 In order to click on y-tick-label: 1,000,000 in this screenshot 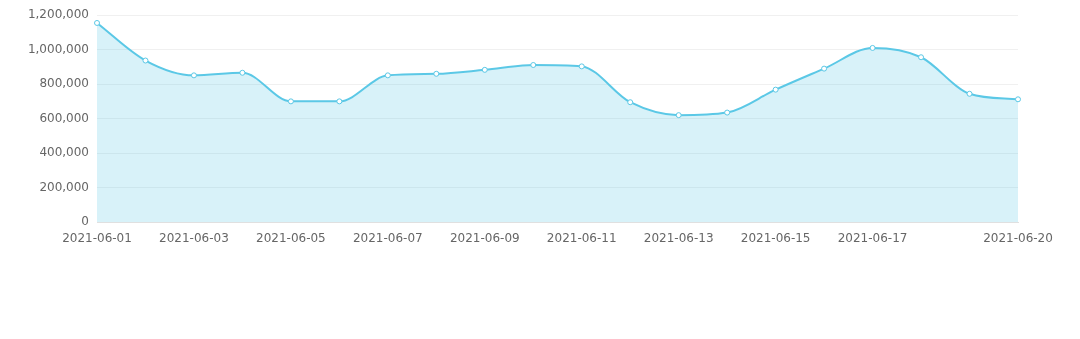, I will do `click(58, 48)`.